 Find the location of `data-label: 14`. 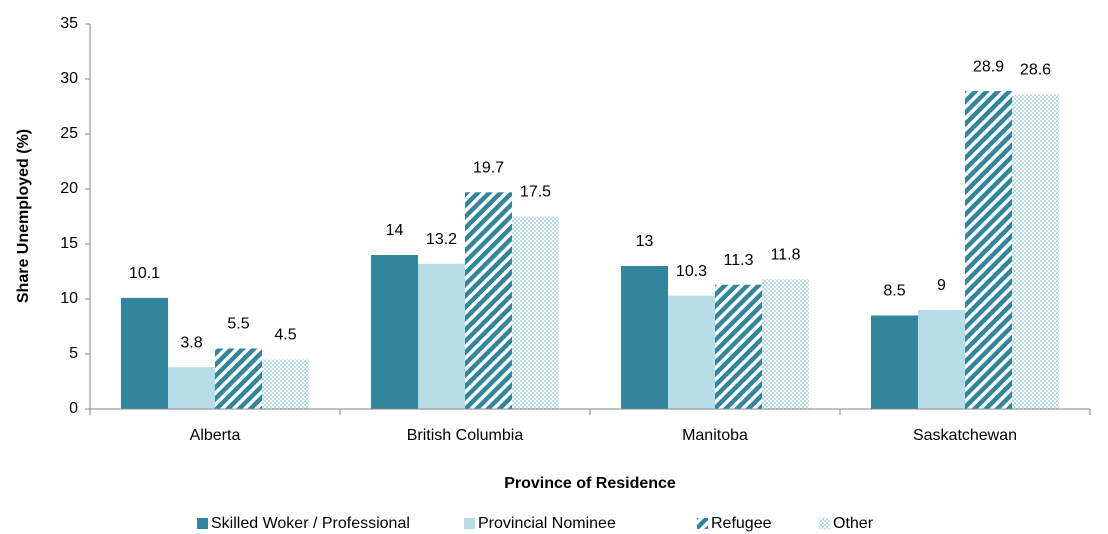

data-label: 14 is located at coordinates (395, 230).